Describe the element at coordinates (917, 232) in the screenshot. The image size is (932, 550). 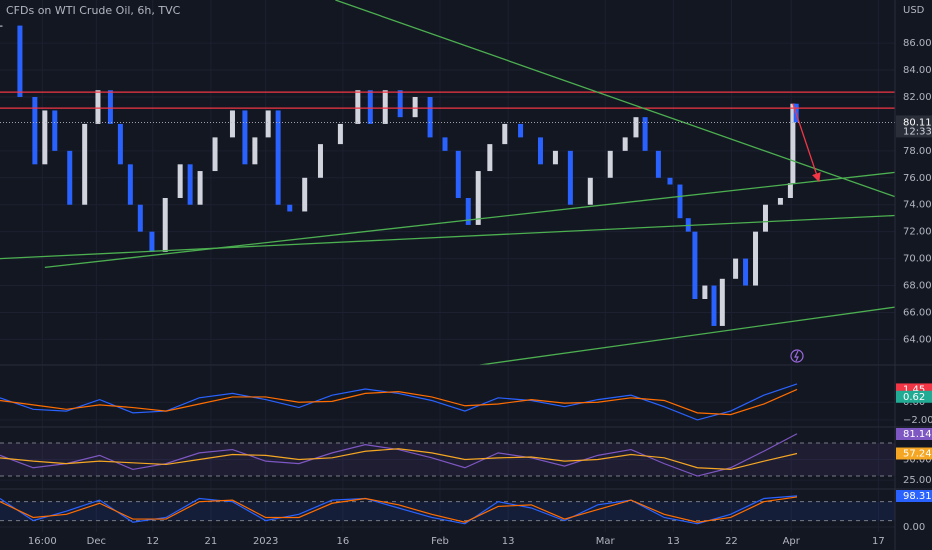
I see `y-tick-label: 72.00` at that location.